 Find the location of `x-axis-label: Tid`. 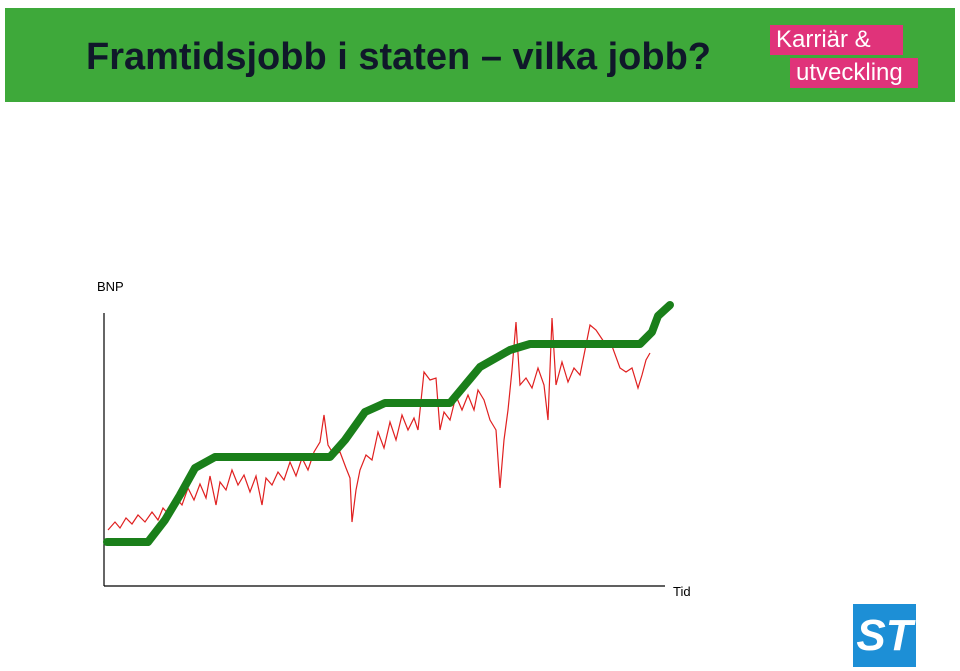

x-axis-label: Tid is located at coordinates (682, 591).